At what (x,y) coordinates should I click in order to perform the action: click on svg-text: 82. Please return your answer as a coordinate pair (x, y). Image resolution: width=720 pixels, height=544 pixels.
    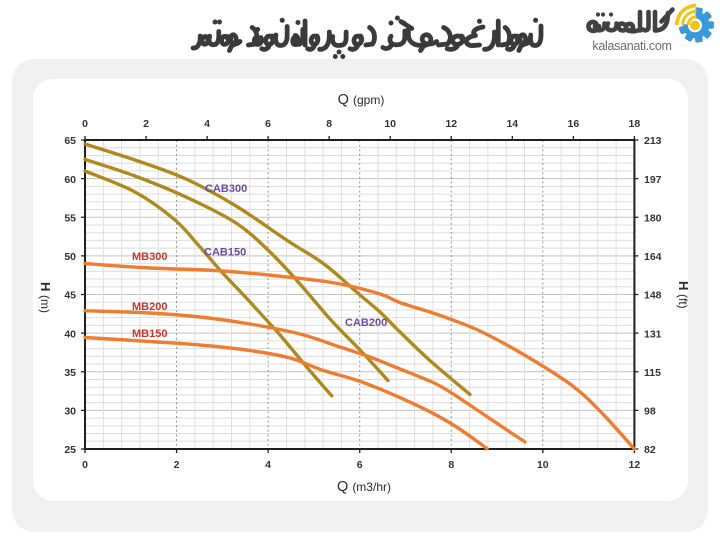
    Looking at the image, I should click on (650, 450).